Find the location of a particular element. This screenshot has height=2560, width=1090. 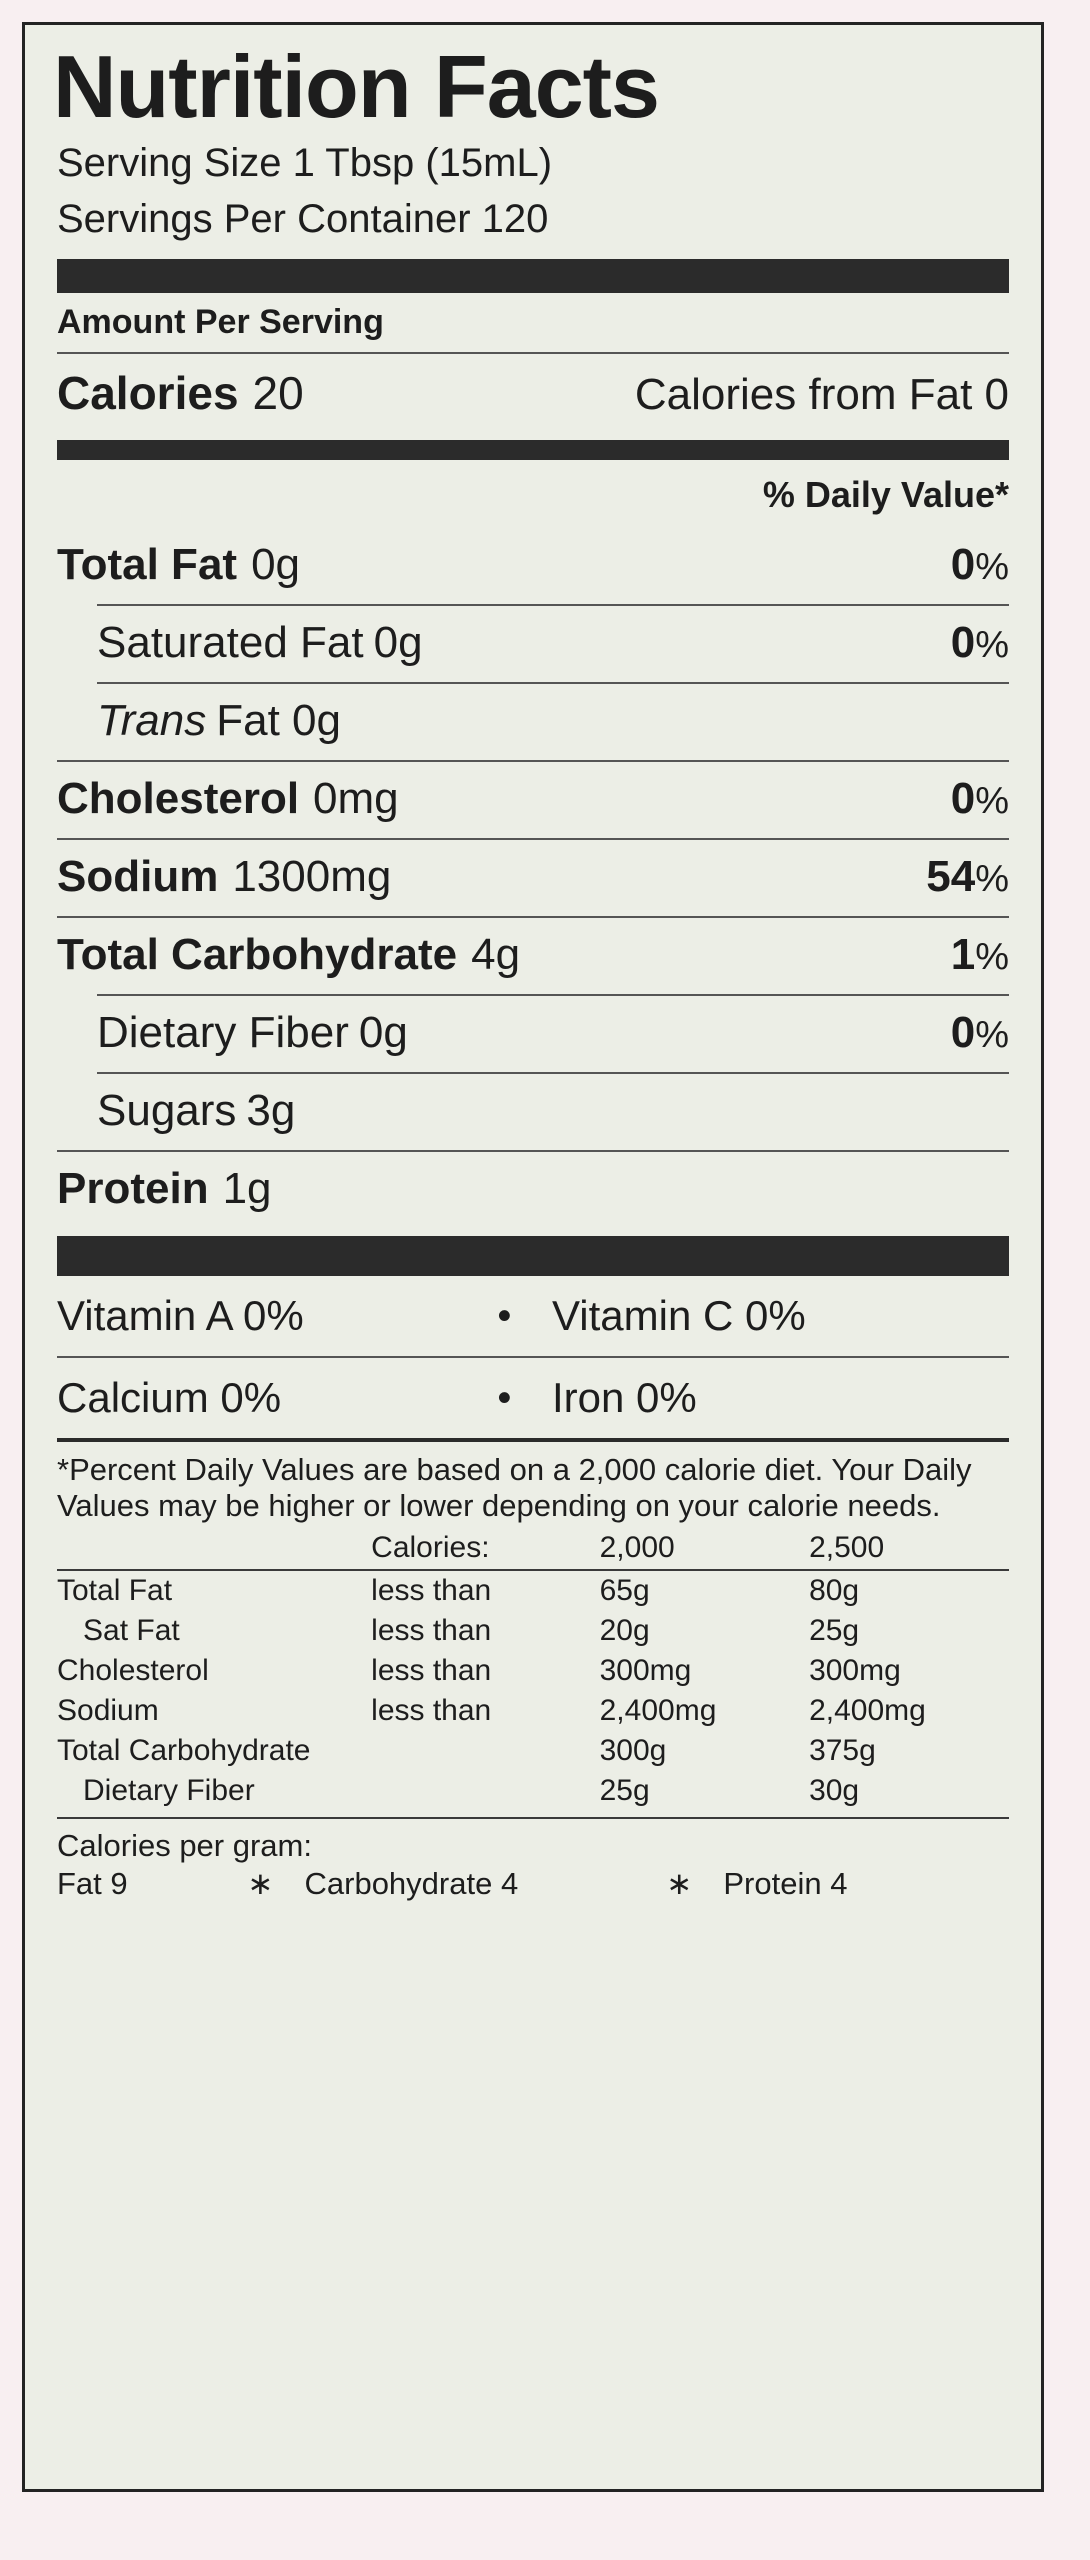

divider-thick-protein is located at coordinates (533, 1256).